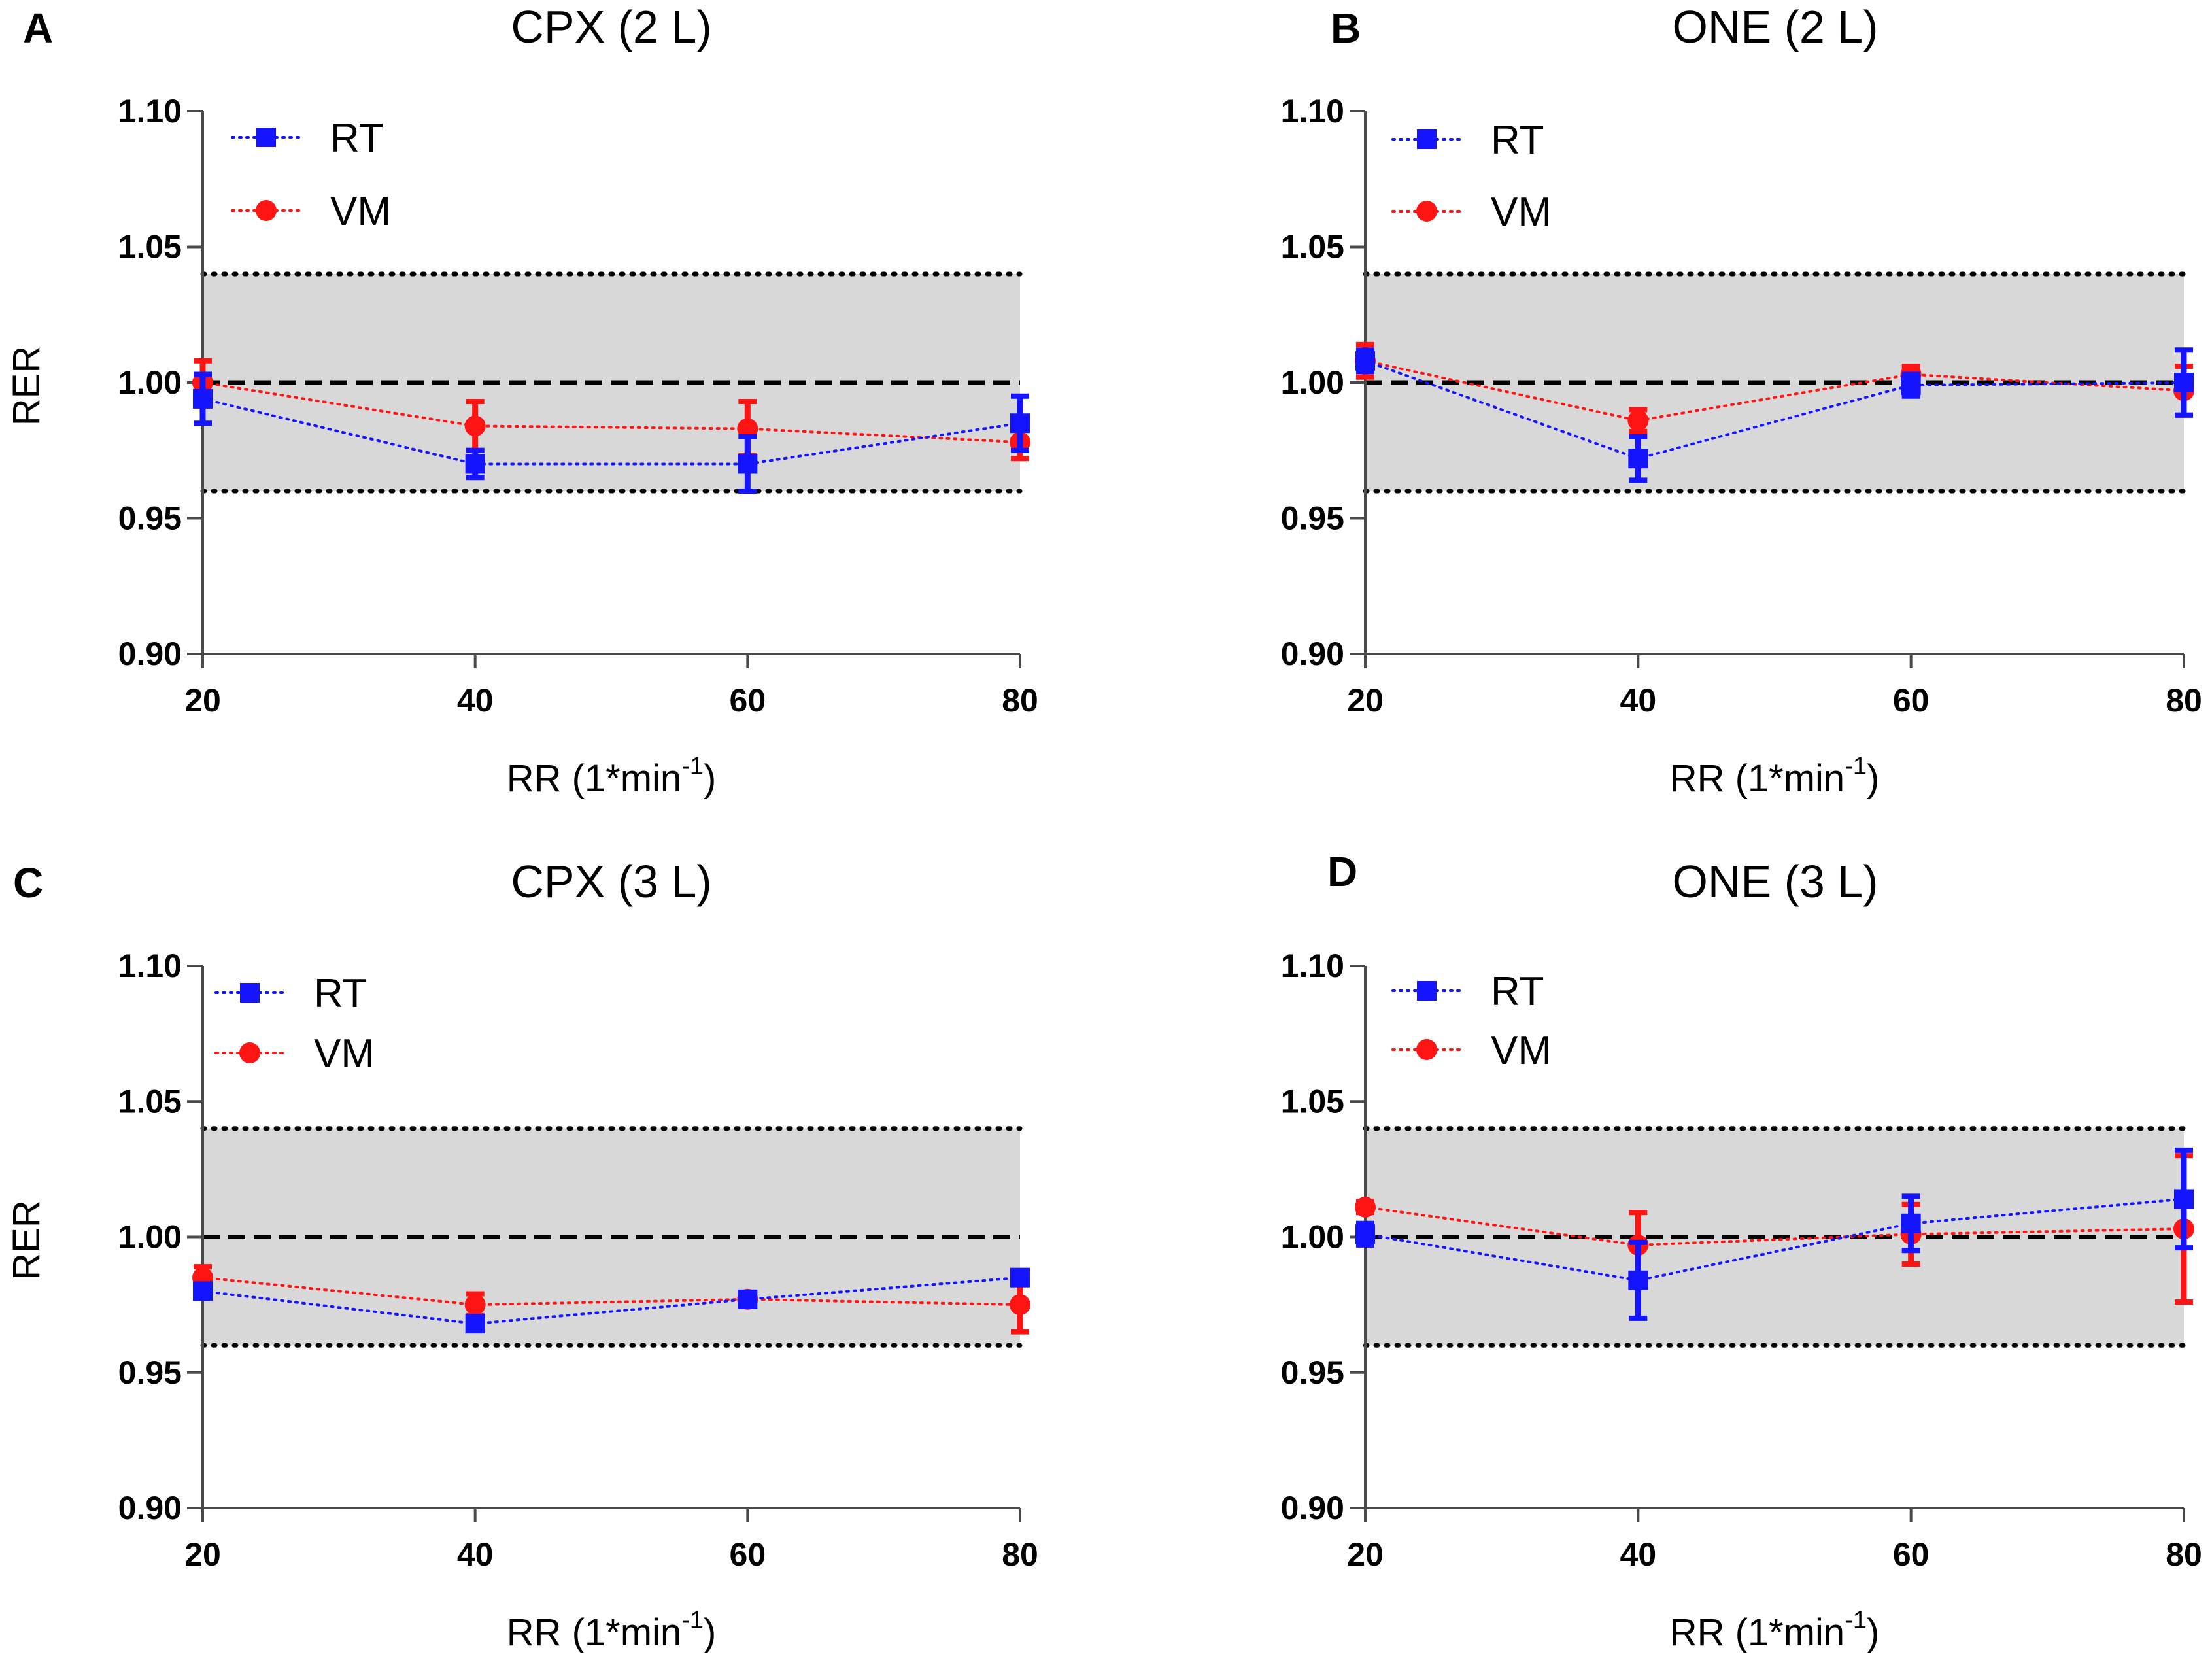 The height and width of the screenshot is (1663, 2212). I want to click on panel-b-x-axis-label: RR (1*min-1), so click(1775, 776).